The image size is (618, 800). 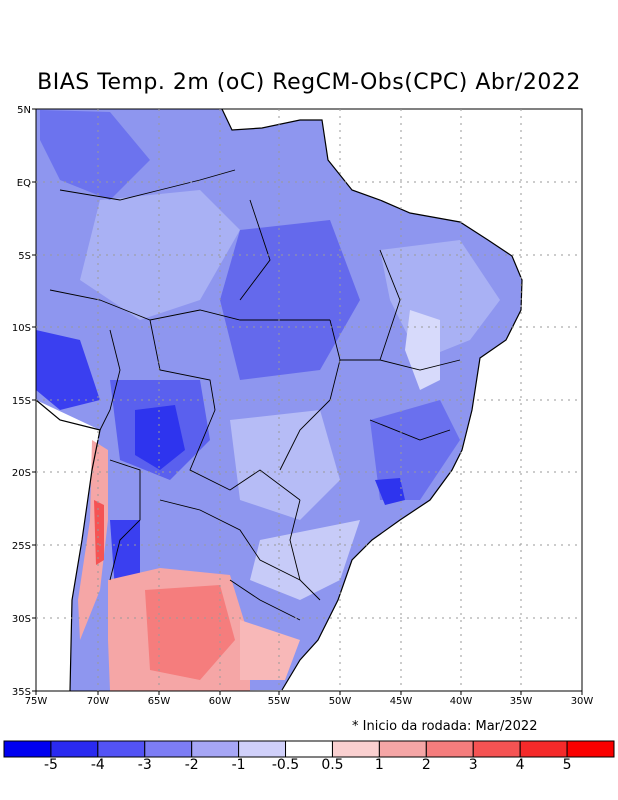 What do you see at coordinates (36, 701) in the screenshot?
I see `lon-label: 75W` at bounding box center [36, 701].